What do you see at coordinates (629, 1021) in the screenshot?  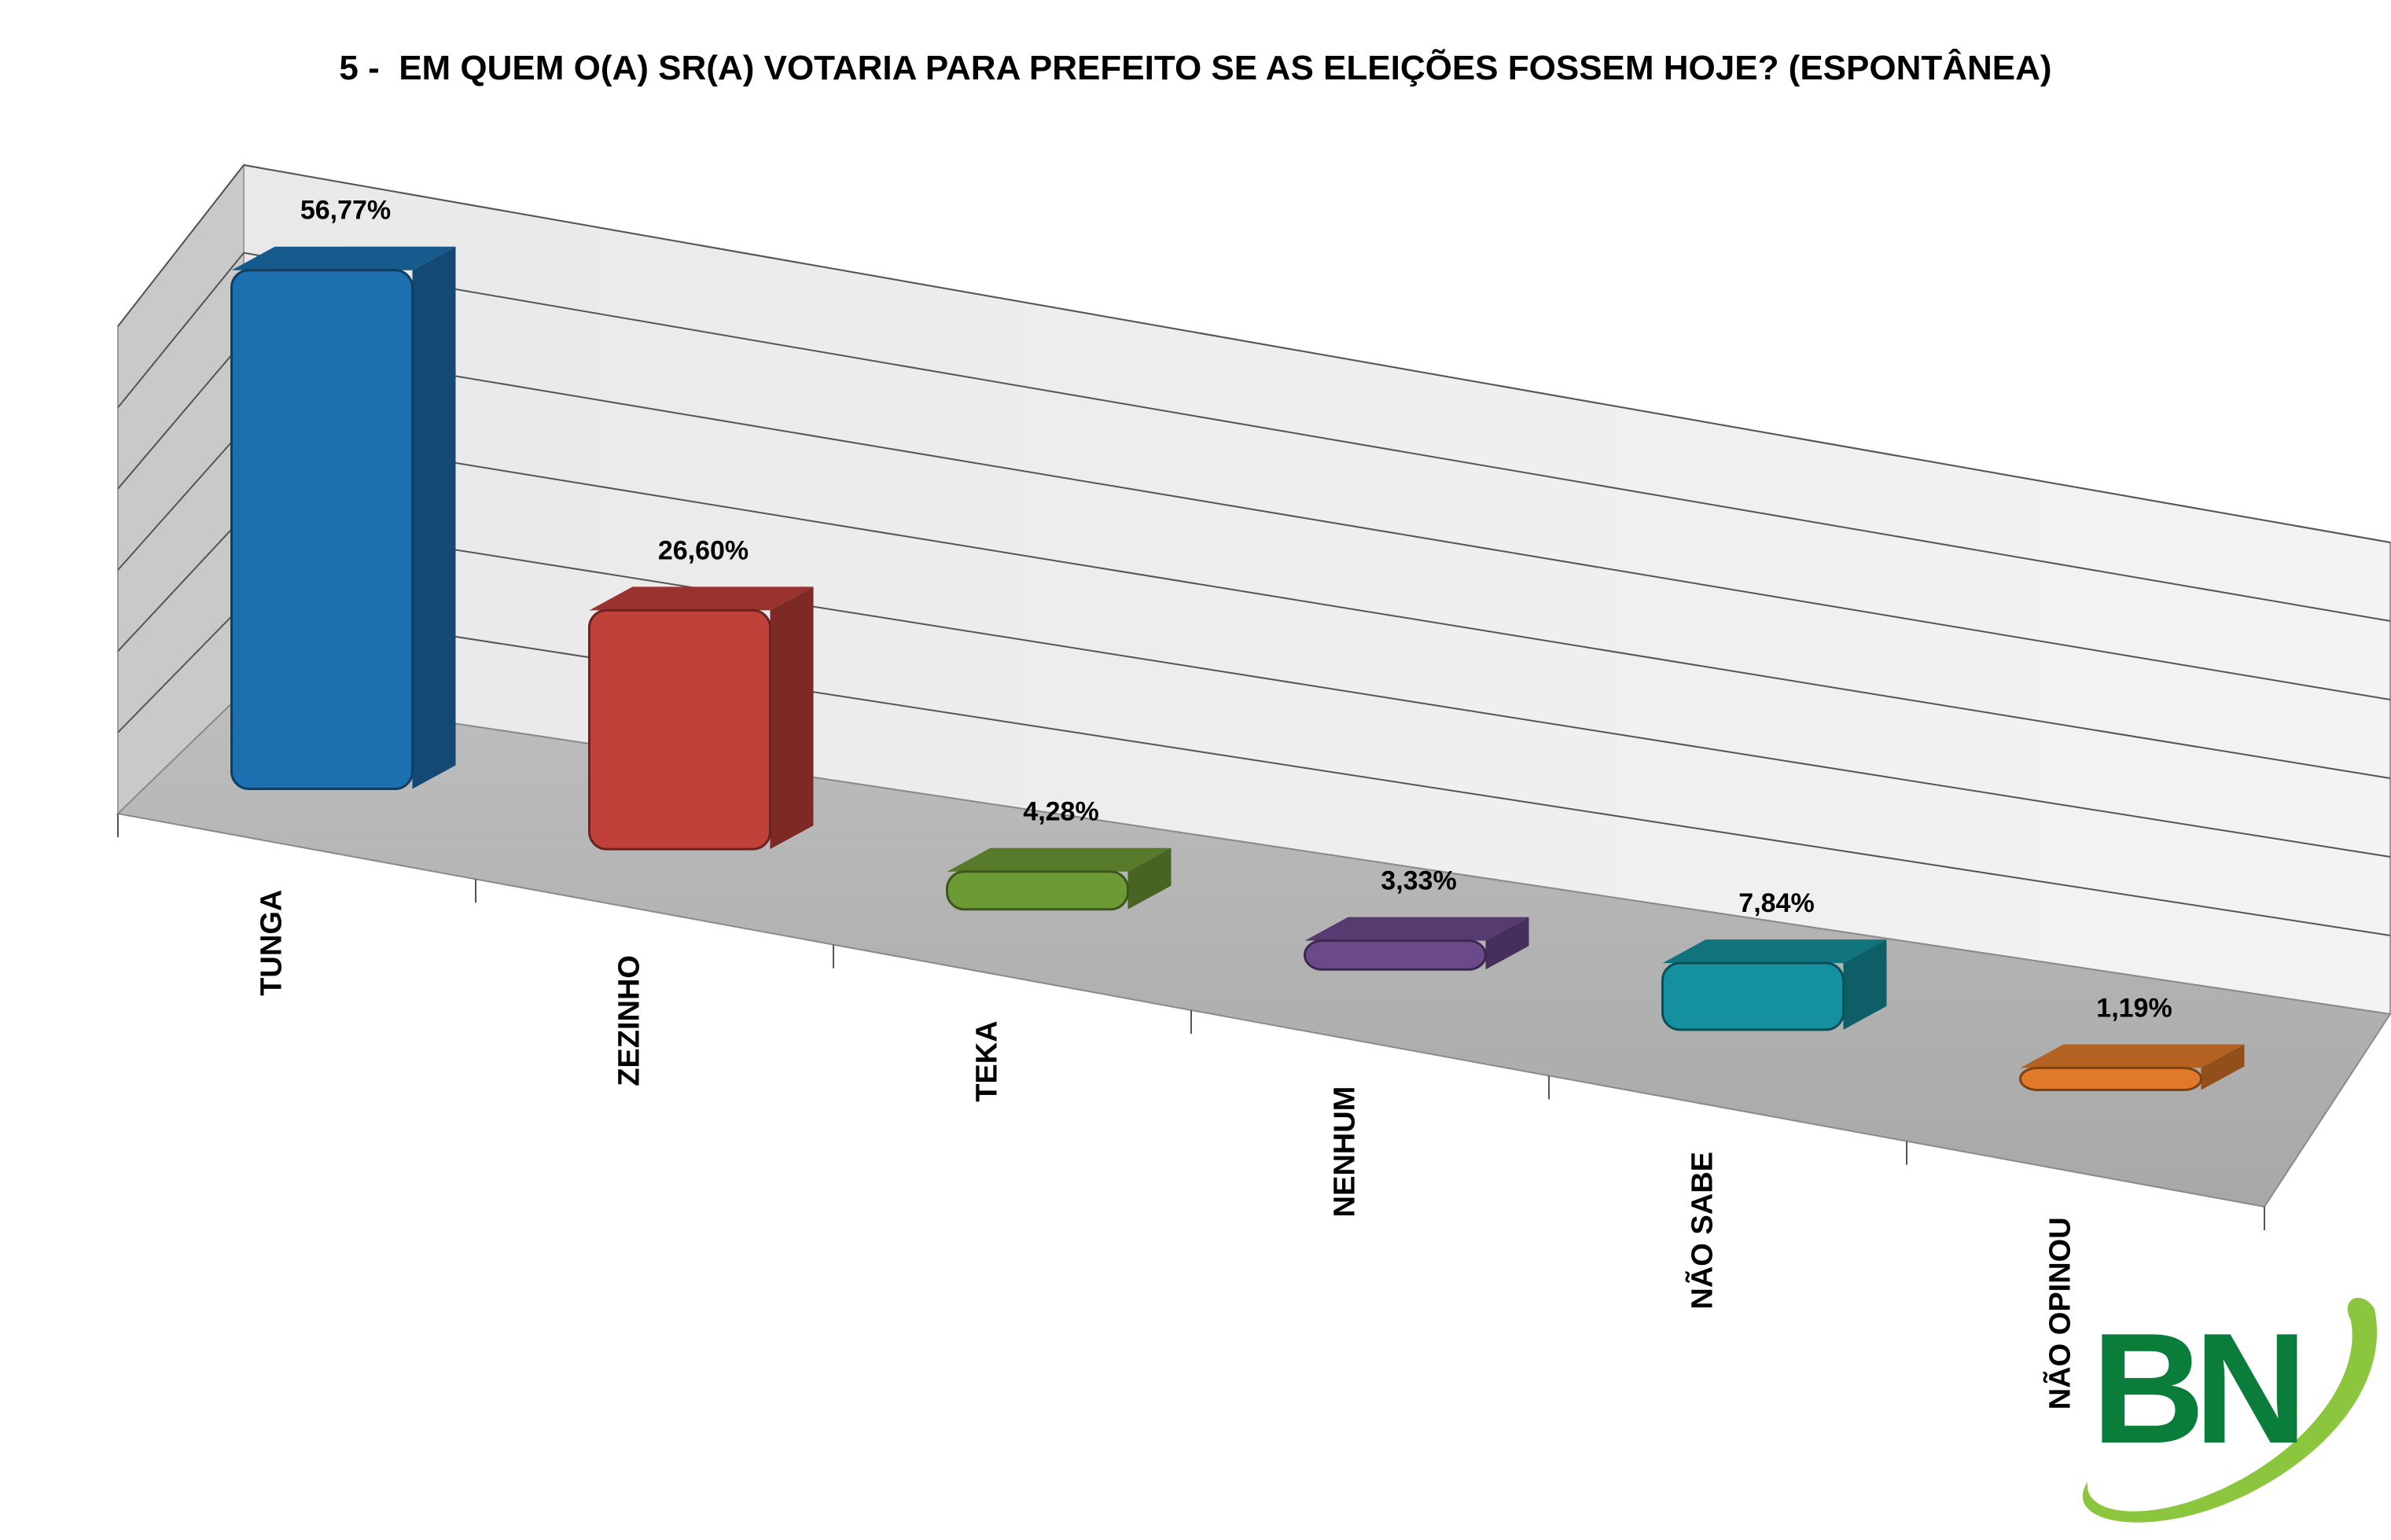 I see `category-label: ZEZINHO` at bounding box center [629, 1021].